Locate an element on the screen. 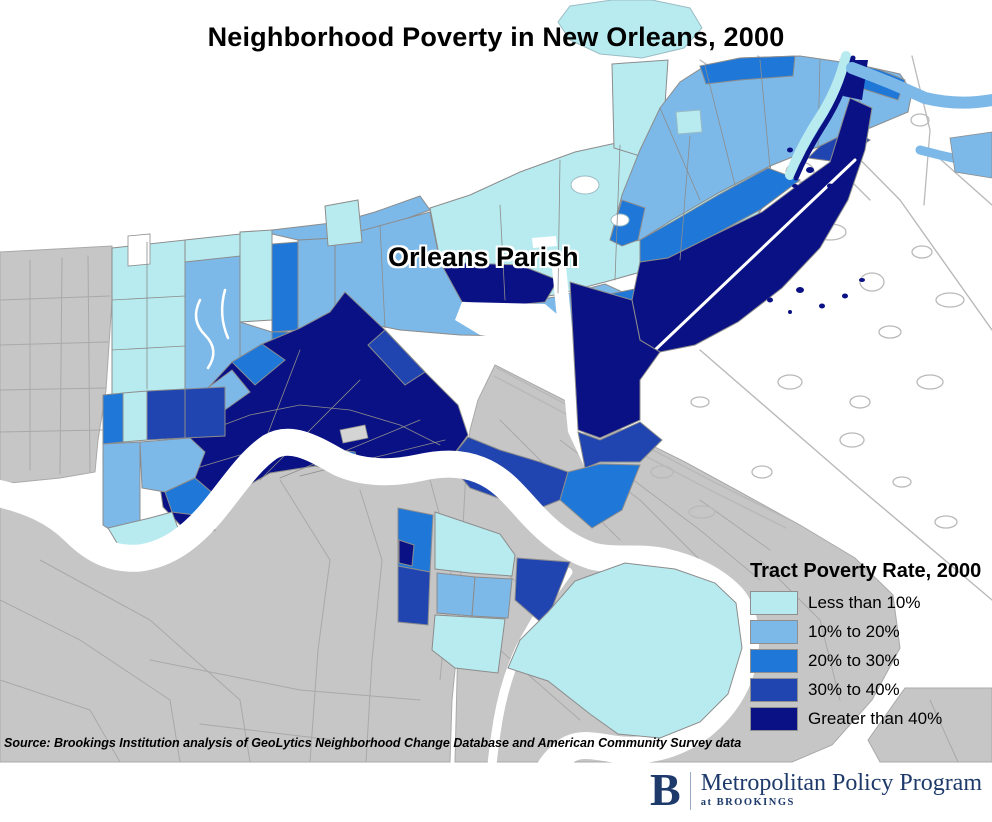  chef-pass is located at coordinates (818, 115).